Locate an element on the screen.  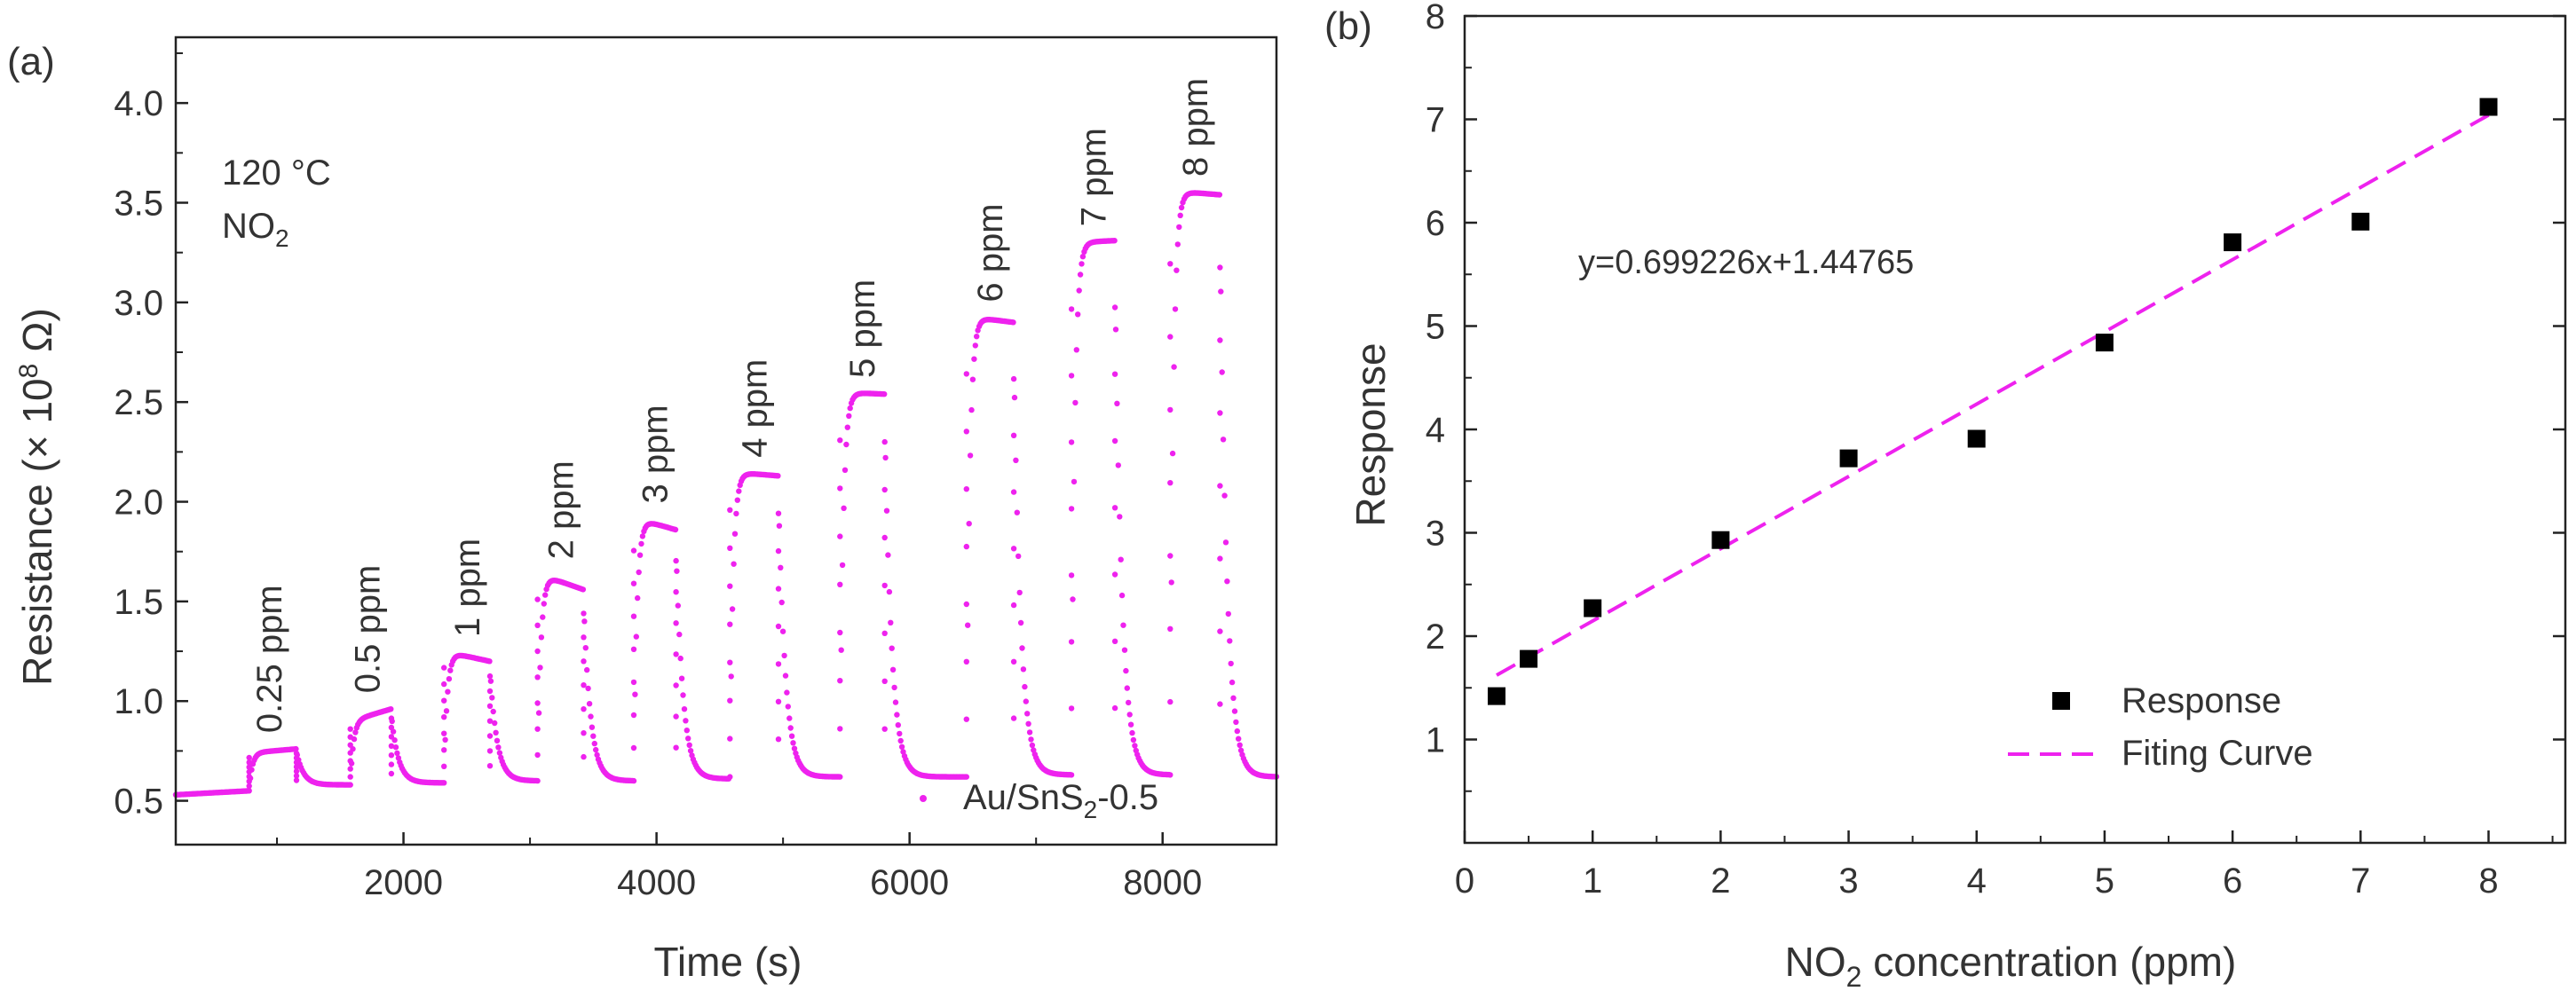
panel-b-ytick-label: 2 is located at coordinates (1435, 637).